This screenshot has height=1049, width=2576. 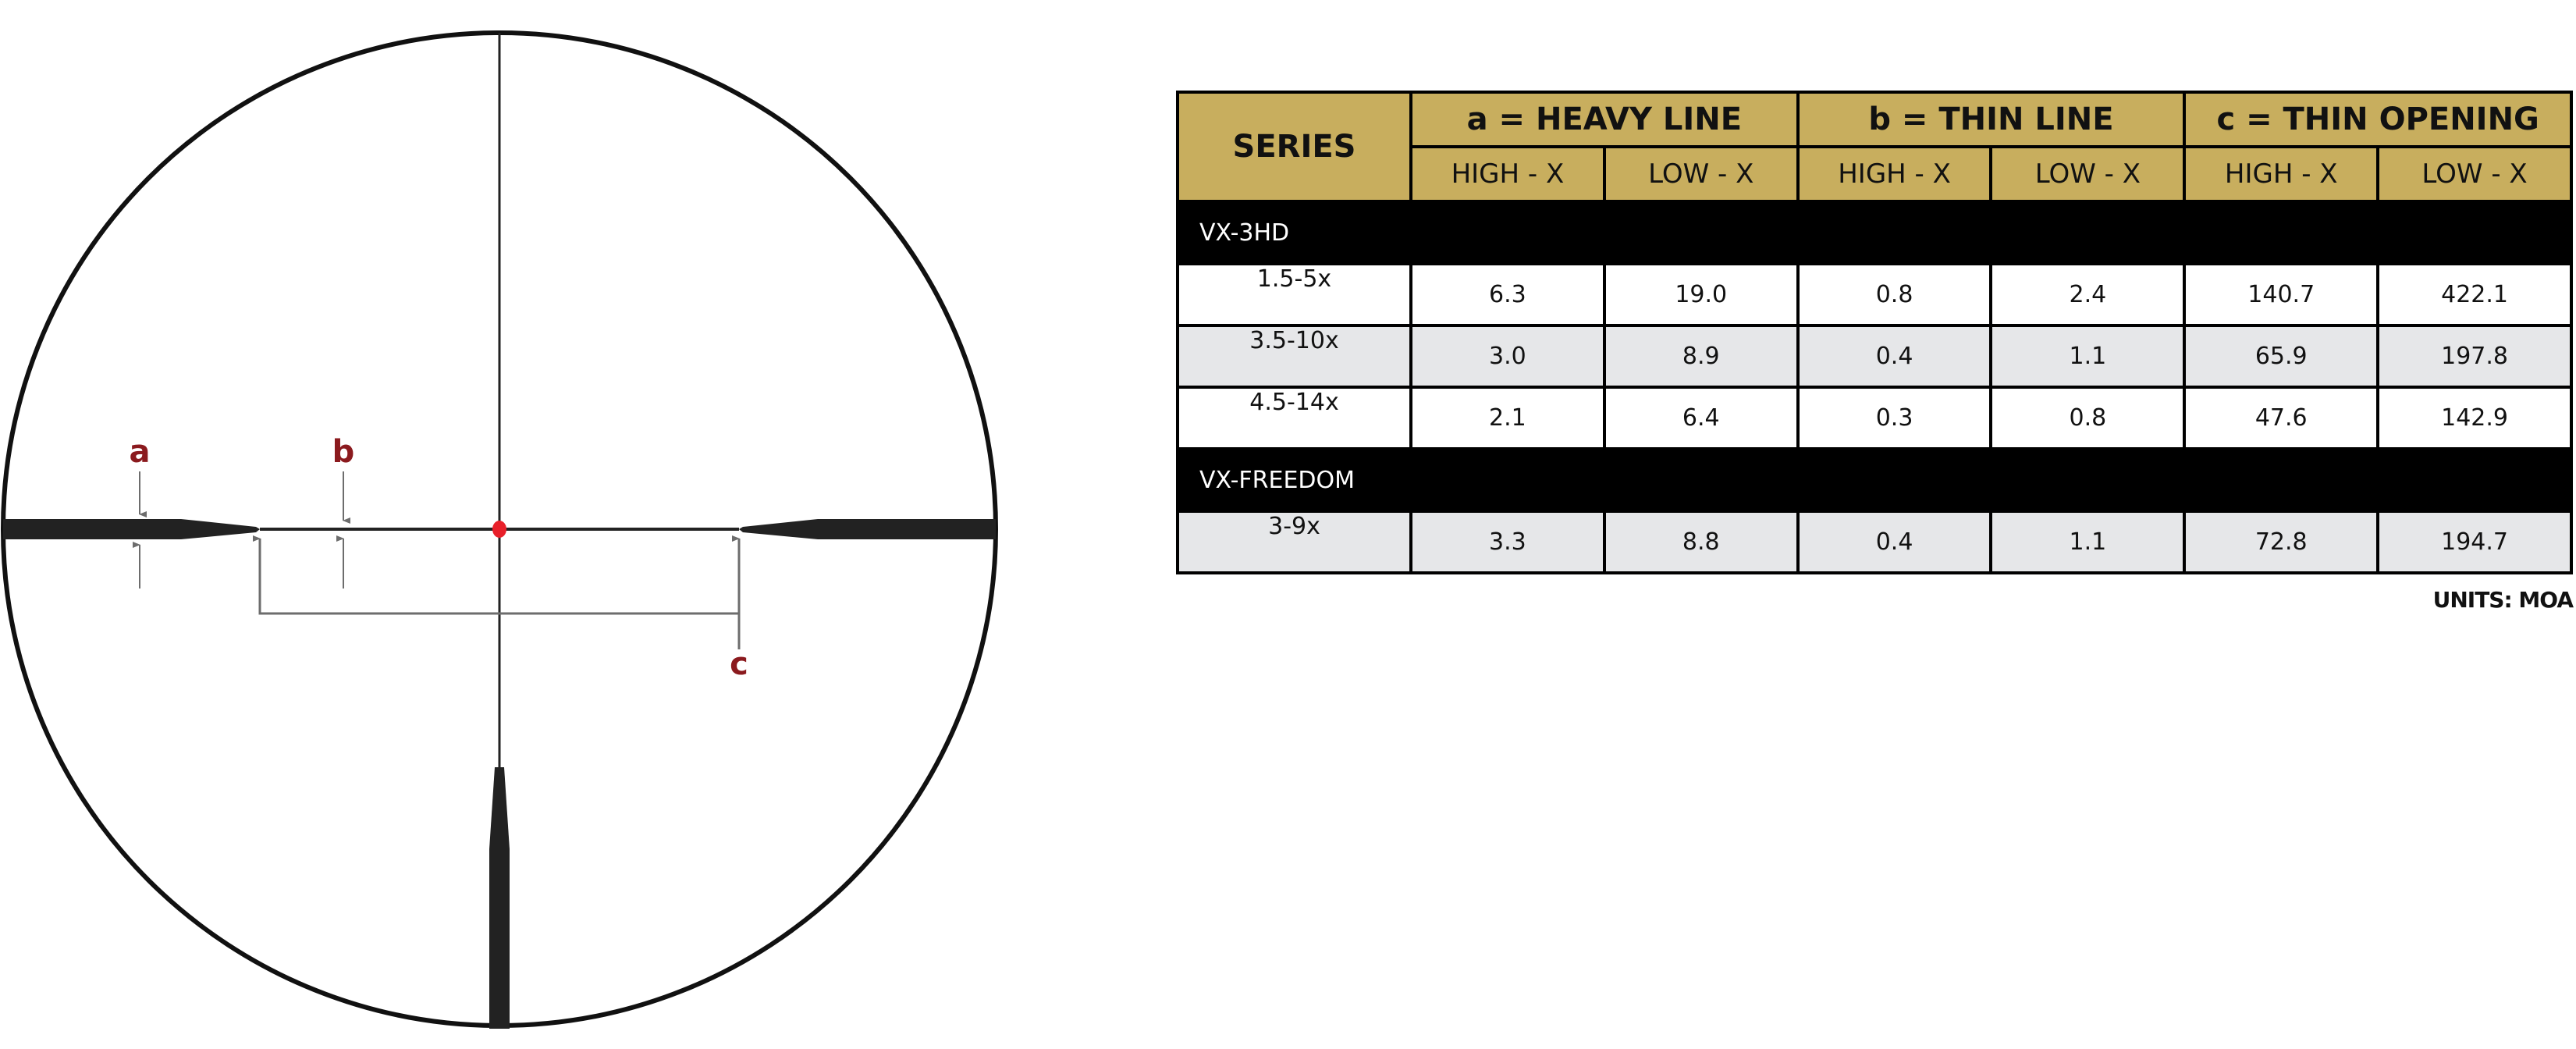 I want to click on center-red-dot, so click(x=499, y=529).